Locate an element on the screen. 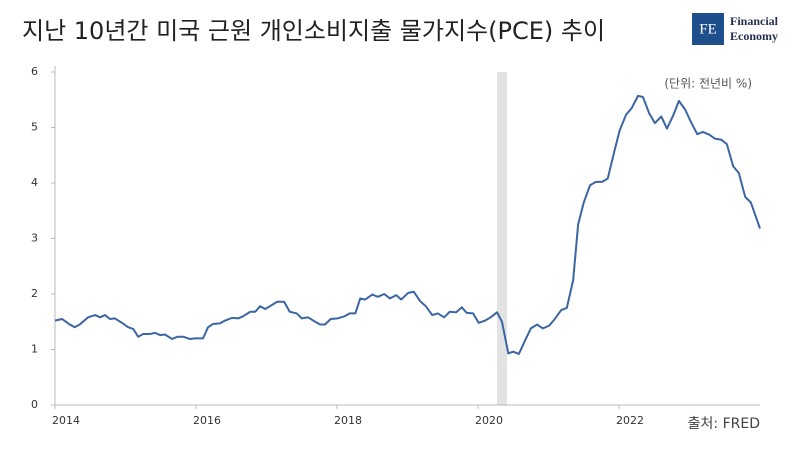  x-tick-label: 2016 is located at coordinates (207, 420).